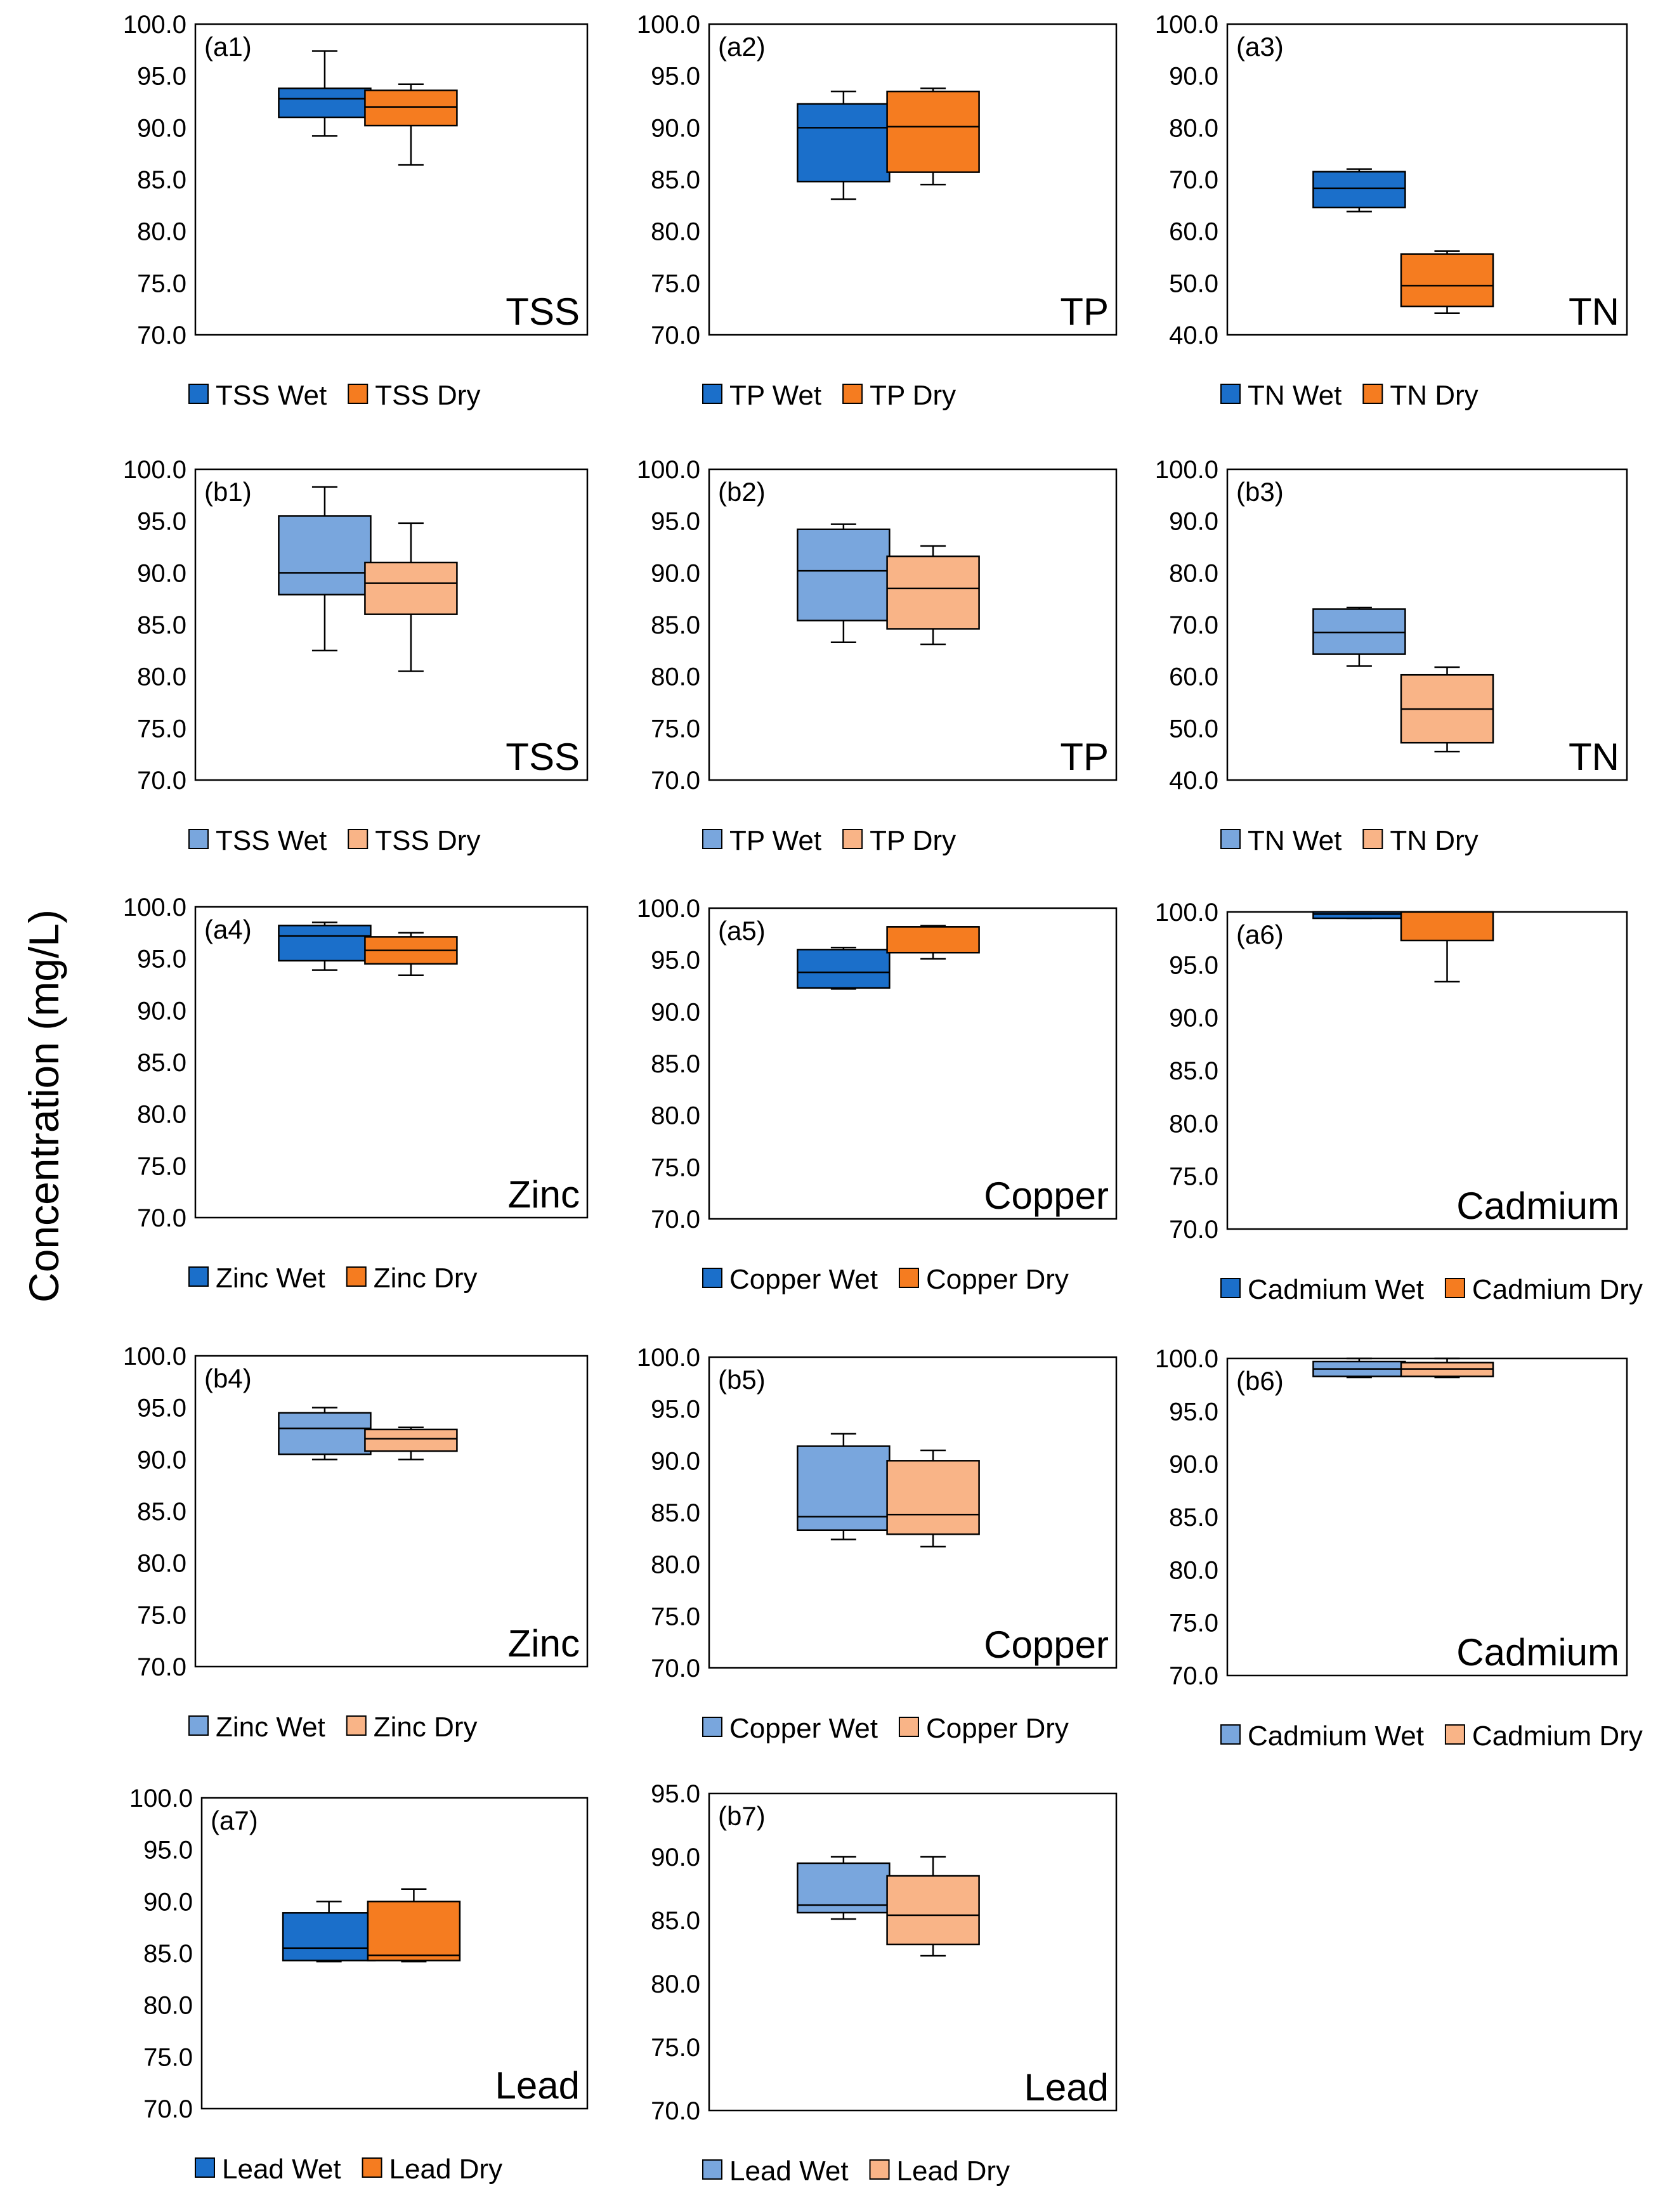 This screenshot has height=2212, width=1658. Describe the element at coordinates (775, 395) in the screenshot. I see `legend-entry: TP Wet` at that location.